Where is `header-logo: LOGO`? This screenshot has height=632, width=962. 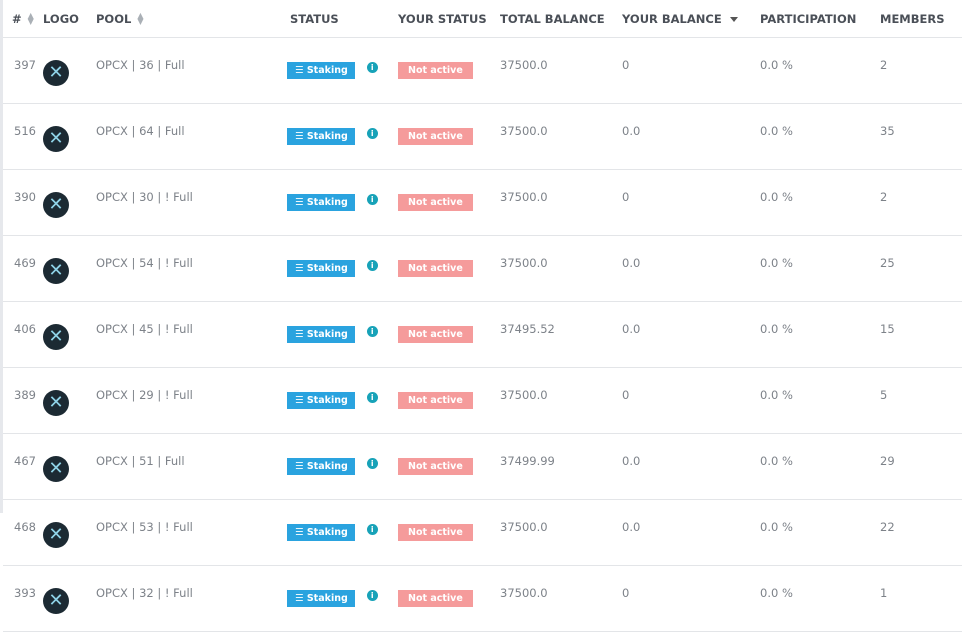
header-logo: LOGO is located at coordinates (69, 19).